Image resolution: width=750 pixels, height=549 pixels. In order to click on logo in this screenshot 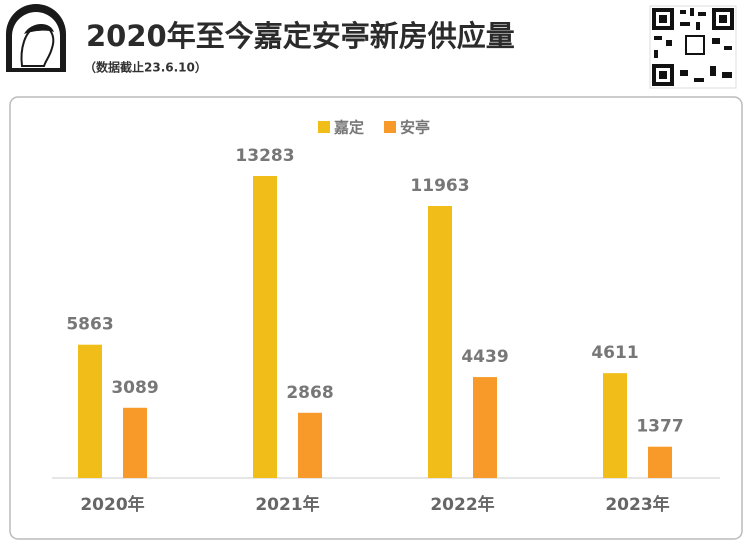, I will do `click(36, 38)`.